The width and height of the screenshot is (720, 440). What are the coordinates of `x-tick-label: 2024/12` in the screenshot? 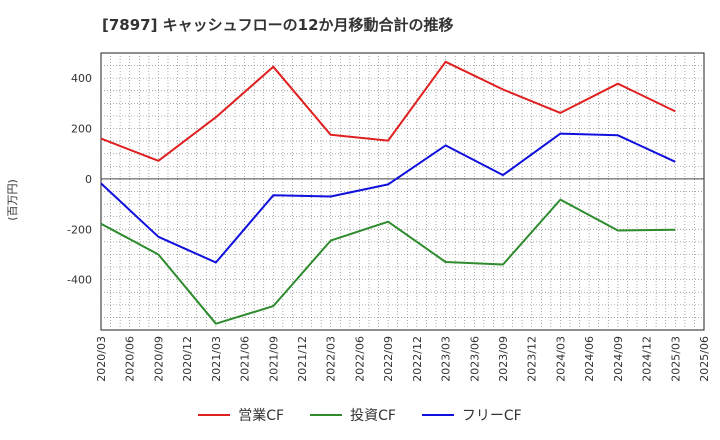 It's located at (647, 359).